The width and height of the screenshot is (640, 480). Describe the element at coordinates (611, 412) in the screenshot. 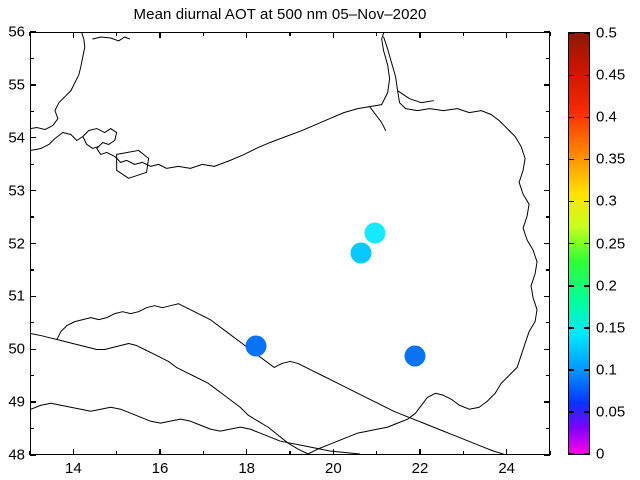

I see `colorbar-tick-label: 0.05` at that location.